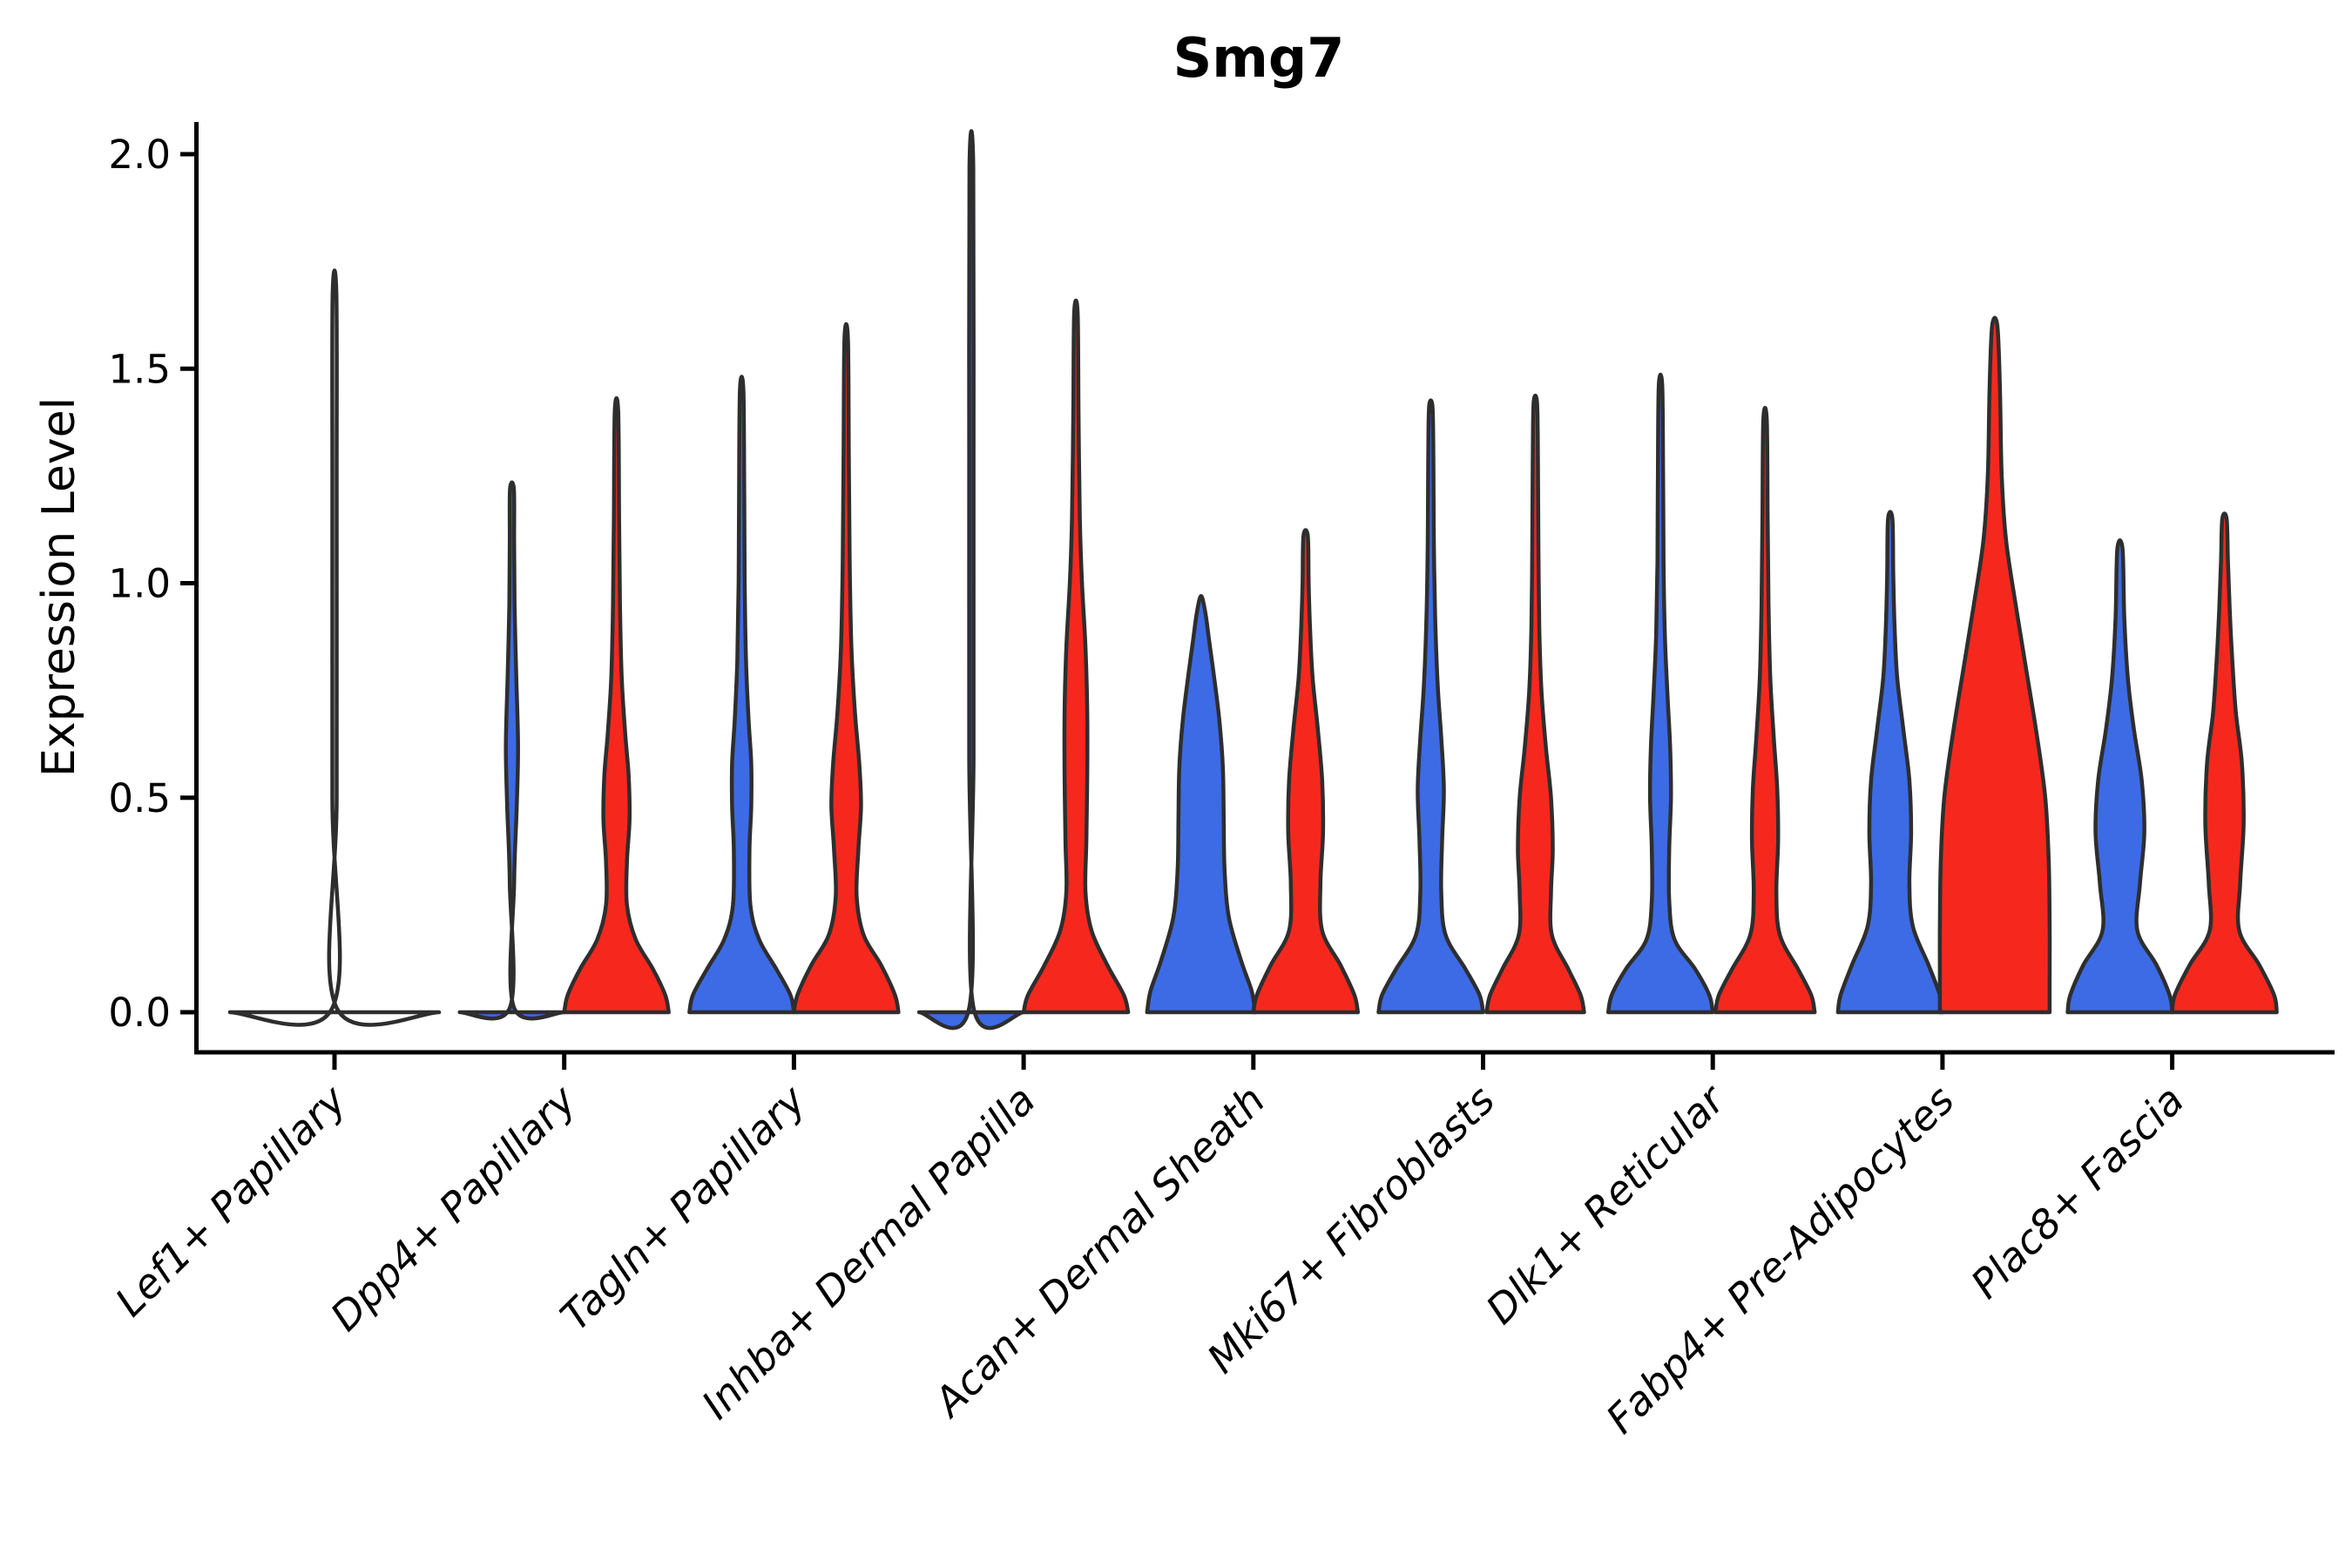 The image size is (2352, 1568). I want to click on violin-mki67-fibroblasts-left-blue, so click(1430, 706).